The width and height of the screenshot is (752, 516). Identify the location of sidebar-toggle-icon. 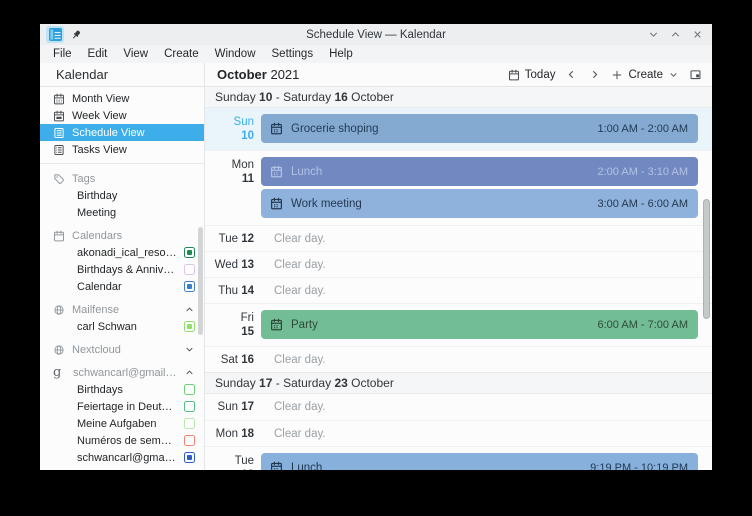
(695, 74).